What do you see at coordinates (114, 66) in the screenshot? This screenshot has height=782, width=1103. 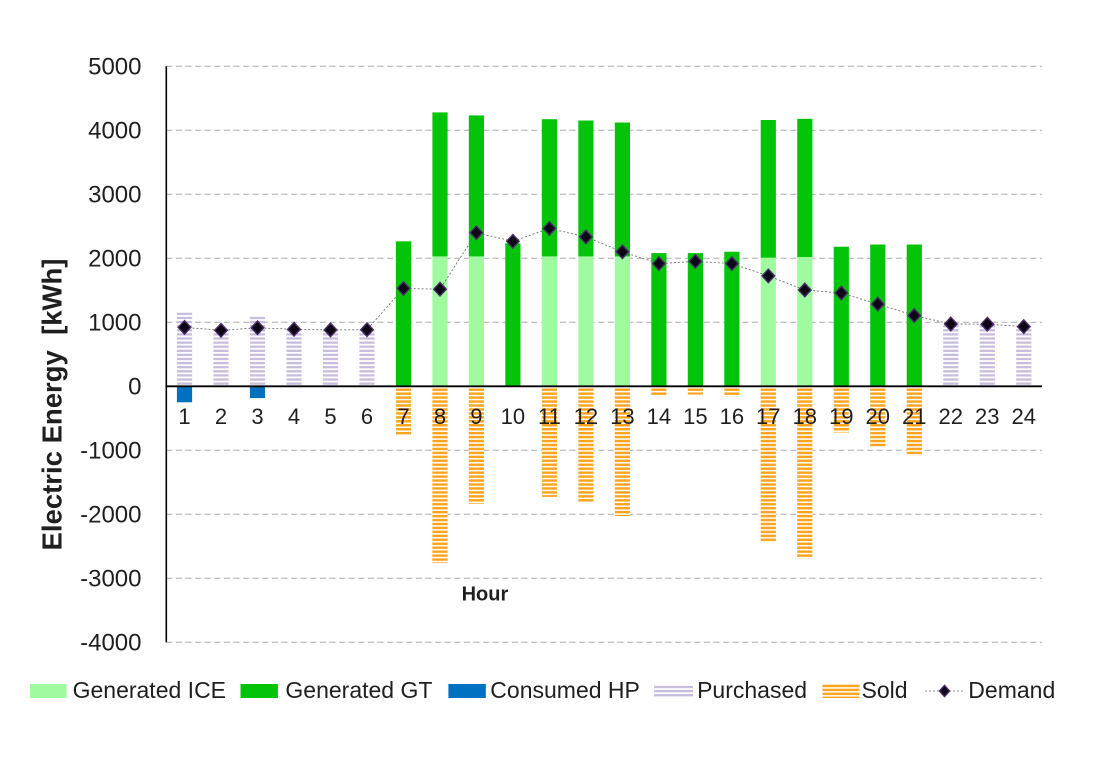 I see `svg-text: 5000` at bounding box center [114, 66].